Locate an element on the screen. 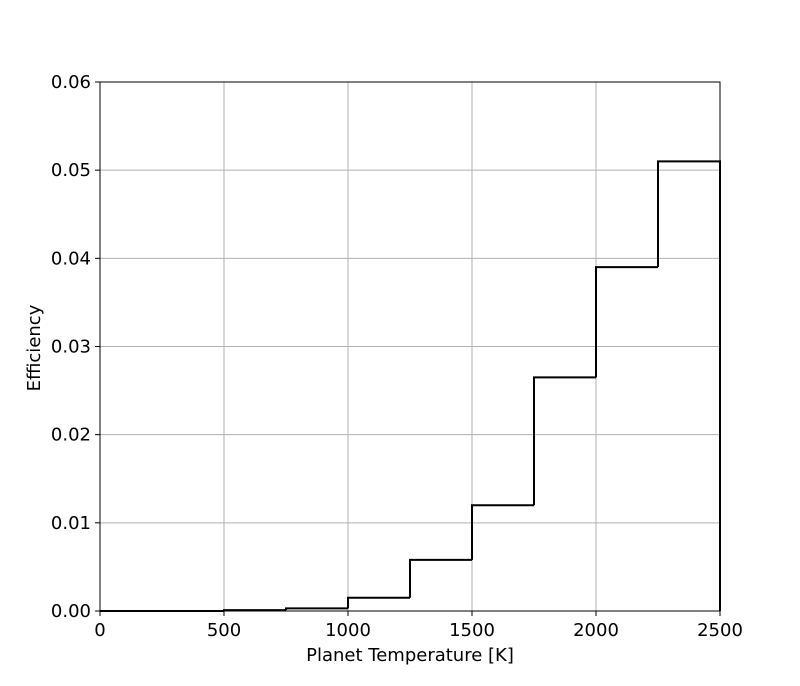 Image resolution: width=800 pixels, height=686 pixels. x-tick-label: 2000 is located at coordinates (596, 630).